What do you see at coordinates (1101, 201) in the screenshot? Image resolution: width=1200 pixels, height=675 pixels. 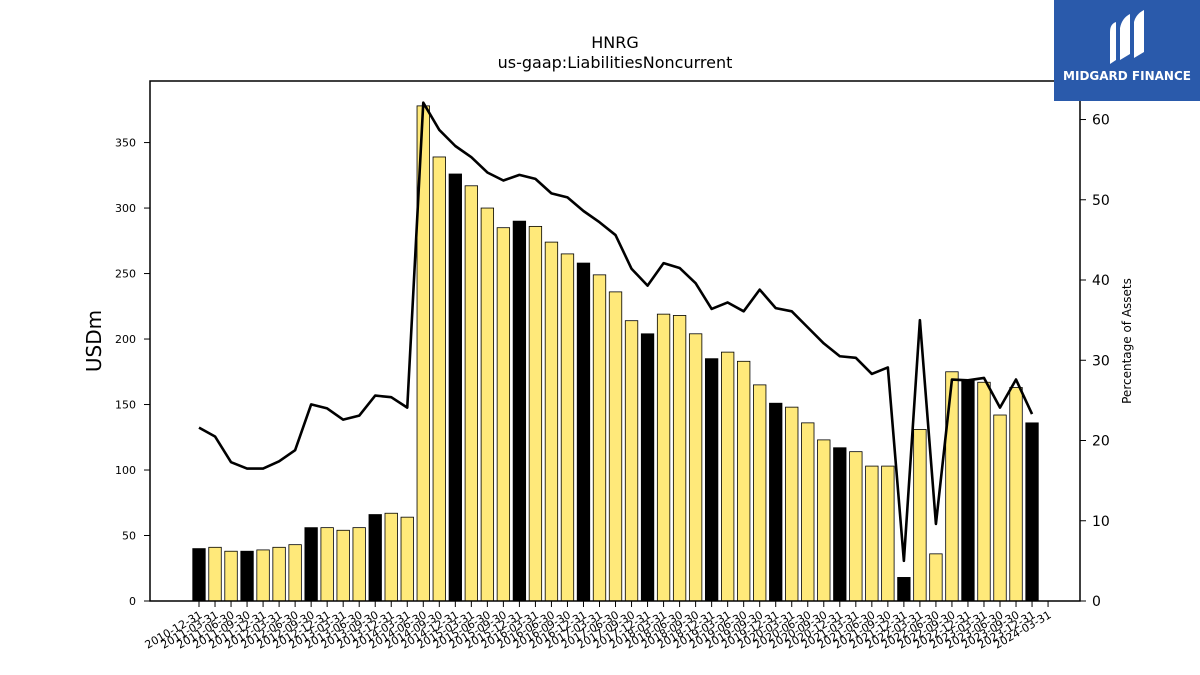 I see `y2-tick-label: 50` at bounding box center [1101, 201].